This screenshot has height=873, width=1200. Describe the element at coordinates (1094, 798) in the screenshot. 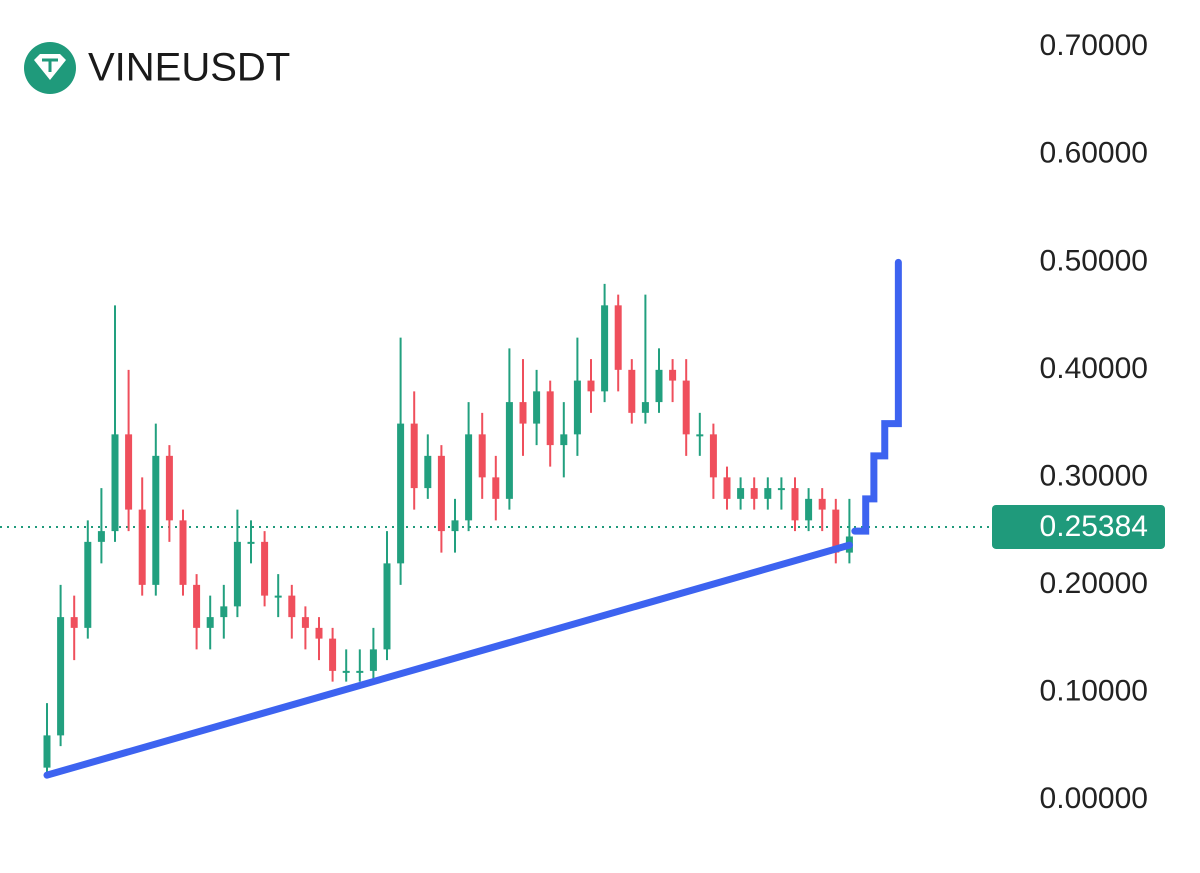

I see `y-tick-label: 0.00000` at that location.